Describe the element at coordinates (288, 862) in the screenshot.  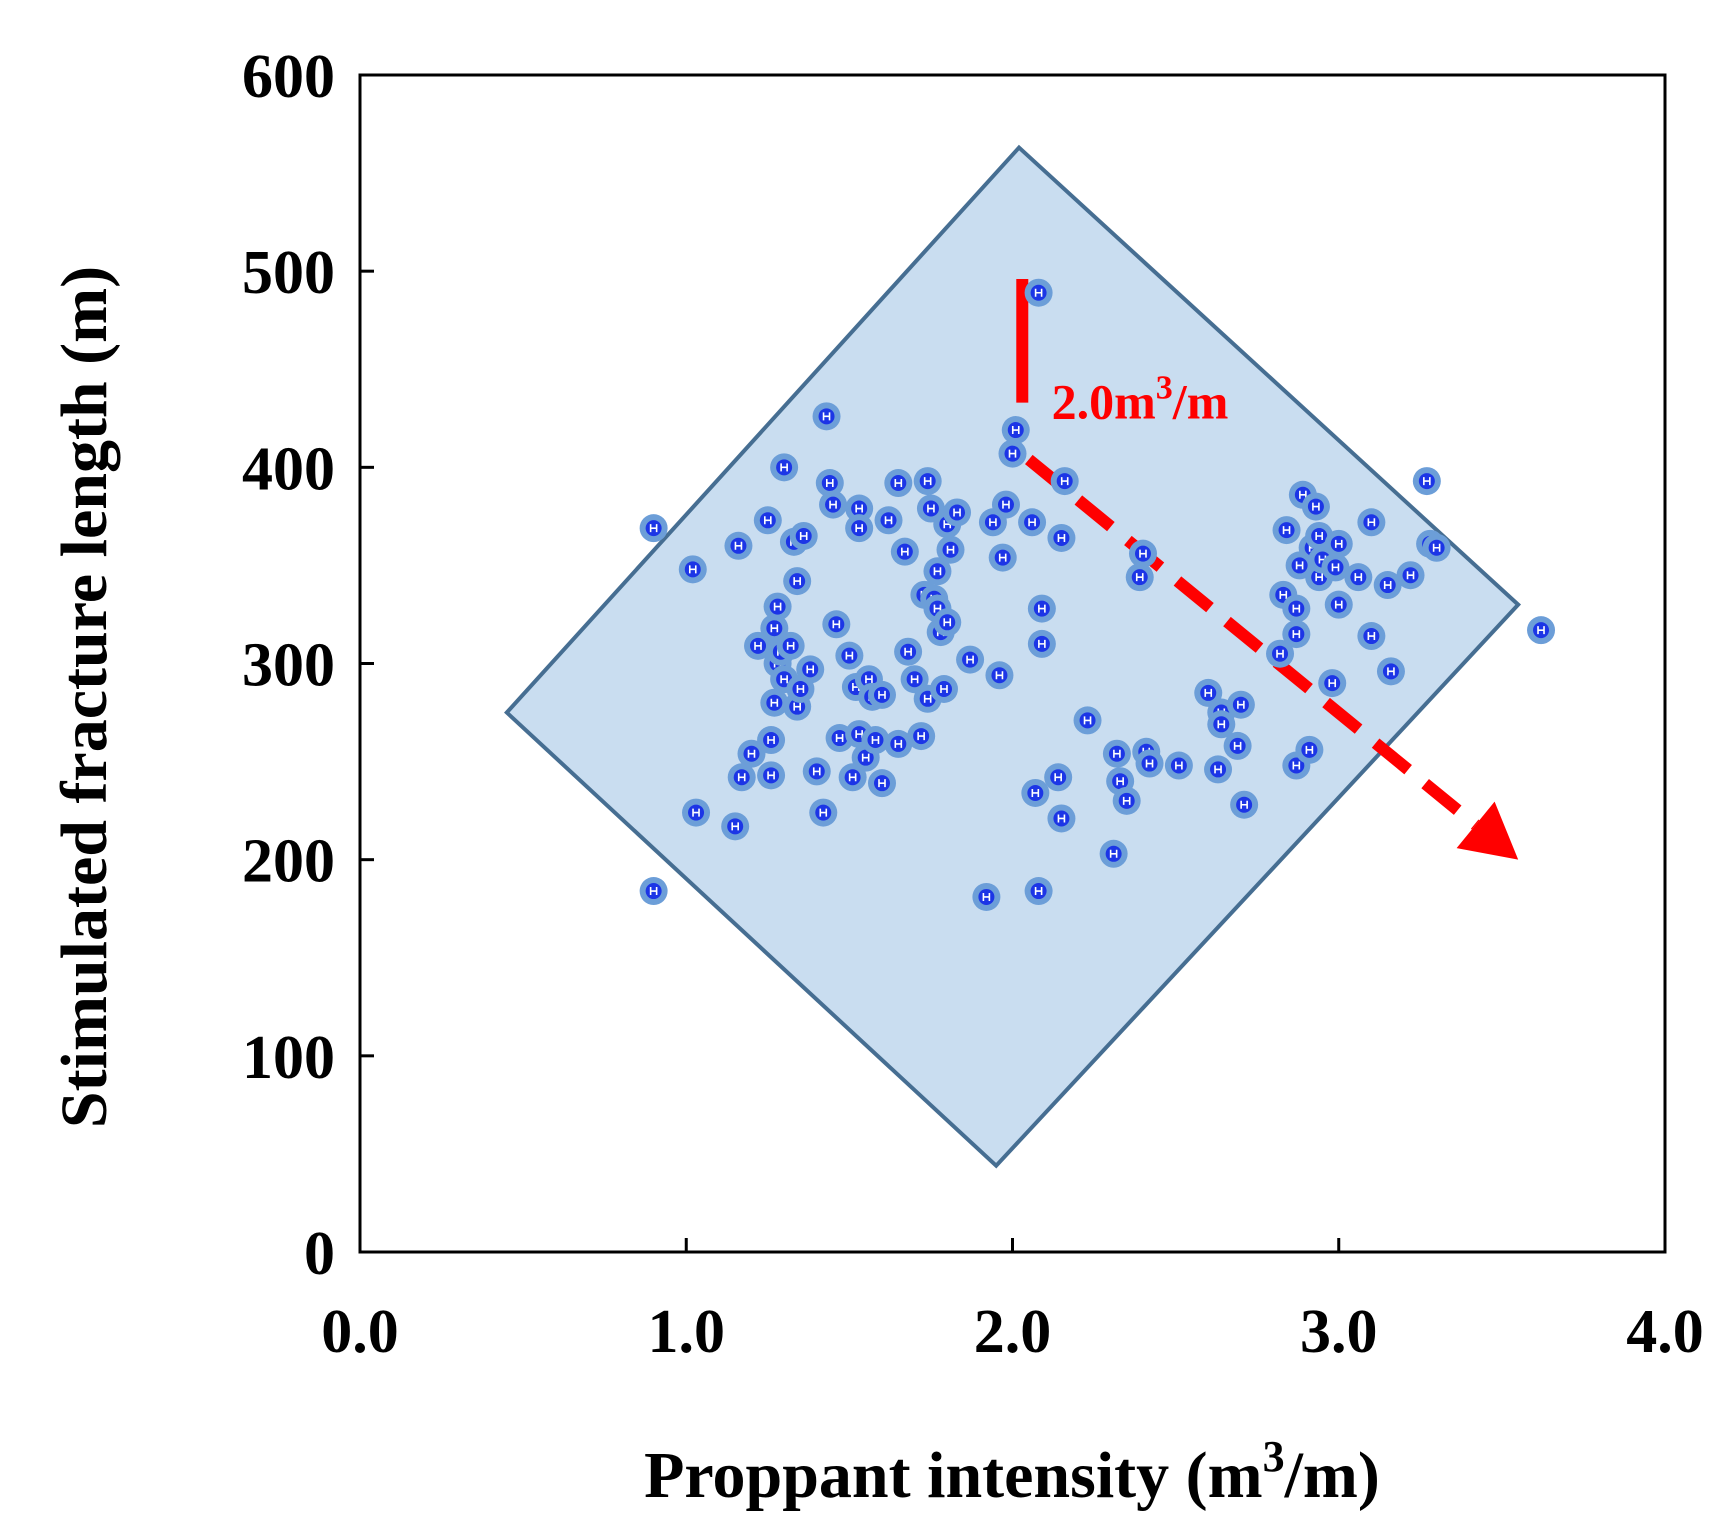
I see `y-tick-label: 200` at that location.